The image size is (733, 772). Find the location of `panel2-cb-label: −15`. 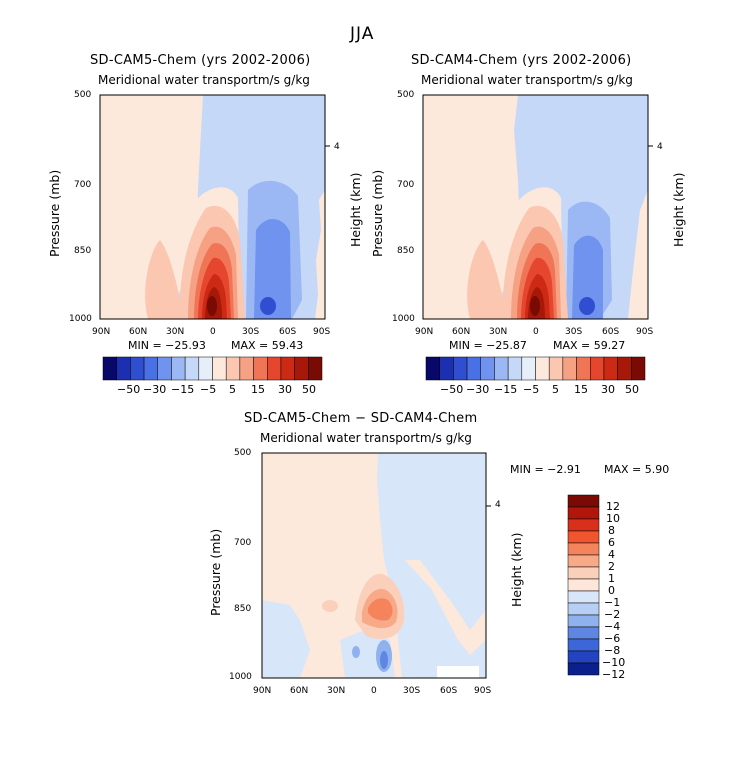

panel2-cb-label: −15 is located at coordinates (506, 389).